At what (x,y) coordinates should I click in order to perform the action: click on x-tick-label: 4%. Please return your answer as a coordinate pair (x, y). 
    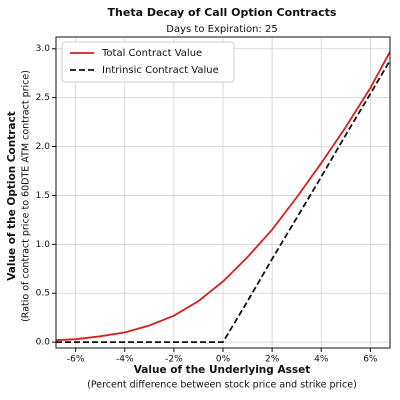
    Looking at the image, I should click on (321, 360).